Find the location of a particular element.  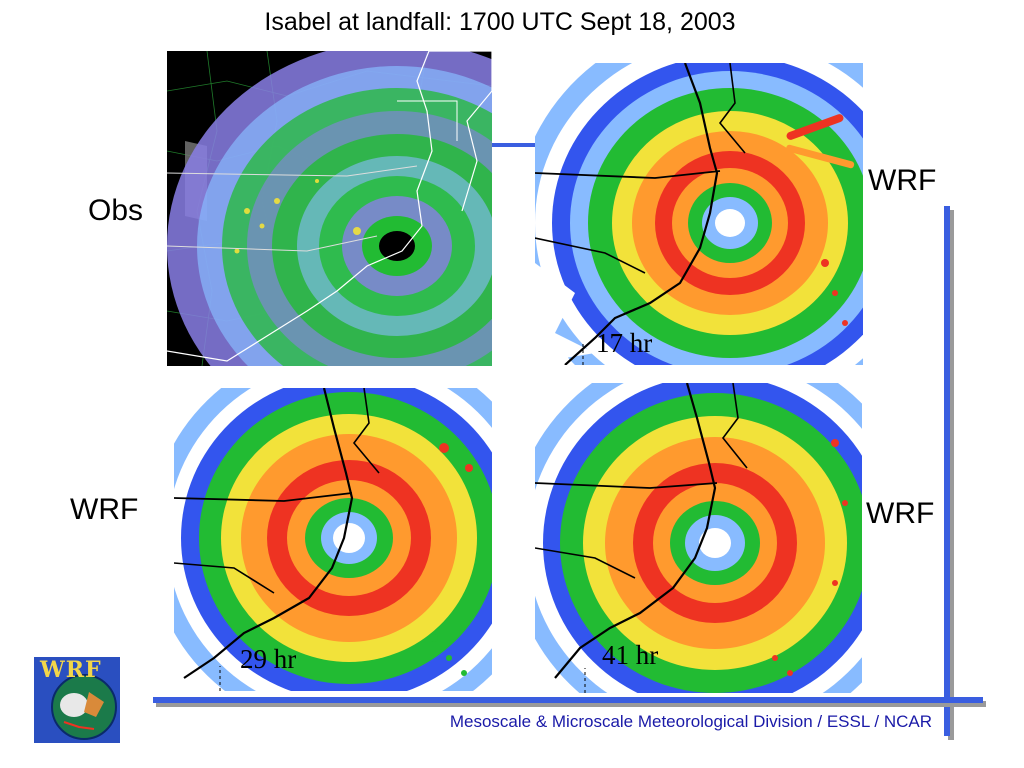

wrf-17hr-image is located at coordinates (699, 214).